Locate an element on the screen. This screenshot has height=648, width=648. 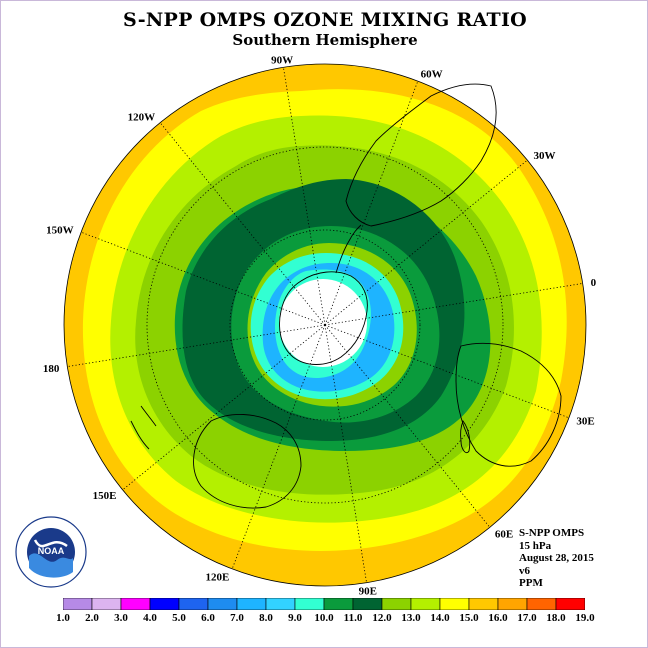
australia-coast is located at coordinates (247, 461).